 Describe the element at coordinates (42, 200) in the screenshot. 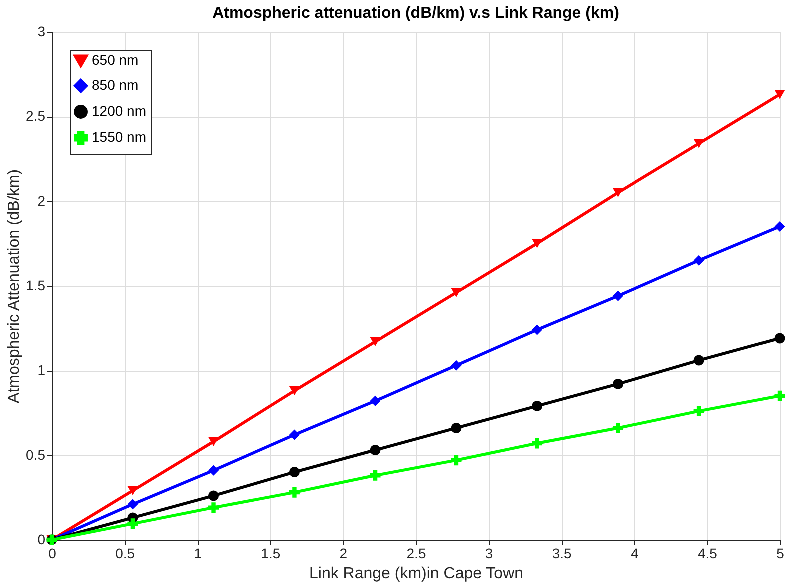

I see `y-tick-label: 2` at that location.